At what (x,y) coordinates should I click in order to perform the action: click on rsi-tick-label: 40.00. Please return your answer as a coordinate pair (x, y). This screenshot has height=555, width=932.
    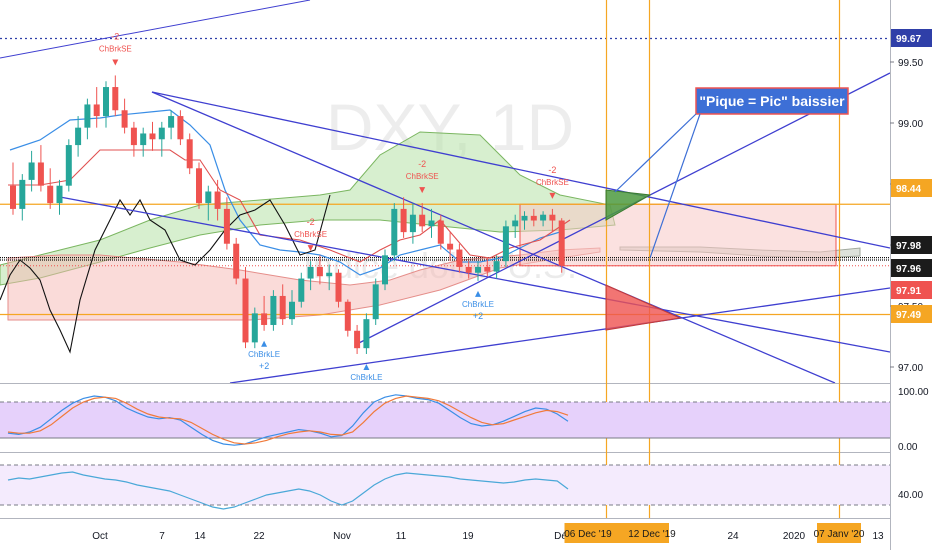
    Looking at the image, I should click on (910, 495).